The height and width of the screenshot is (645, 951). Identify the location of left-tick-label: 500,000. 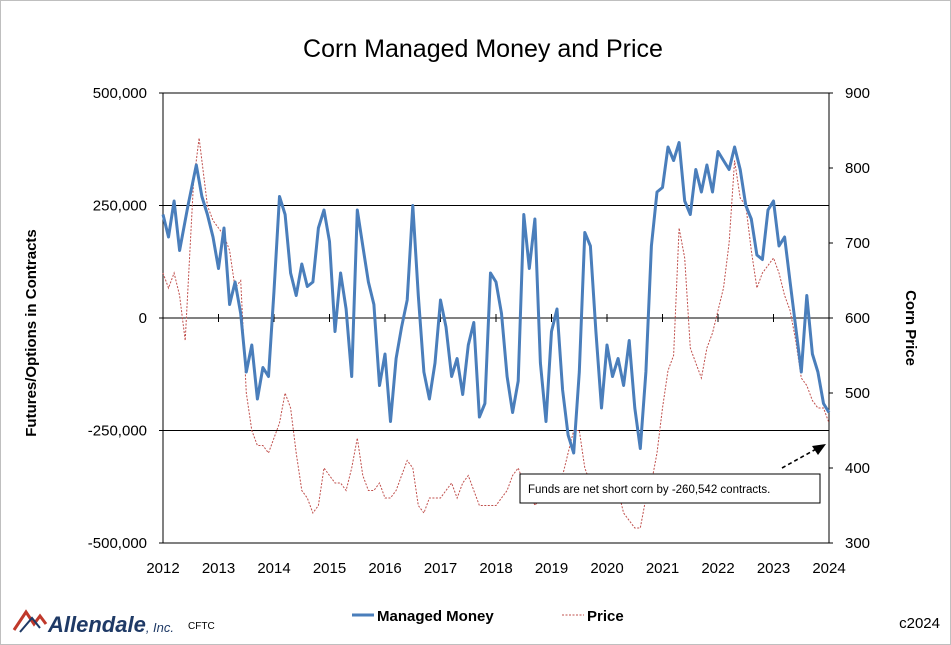
(120, 93).